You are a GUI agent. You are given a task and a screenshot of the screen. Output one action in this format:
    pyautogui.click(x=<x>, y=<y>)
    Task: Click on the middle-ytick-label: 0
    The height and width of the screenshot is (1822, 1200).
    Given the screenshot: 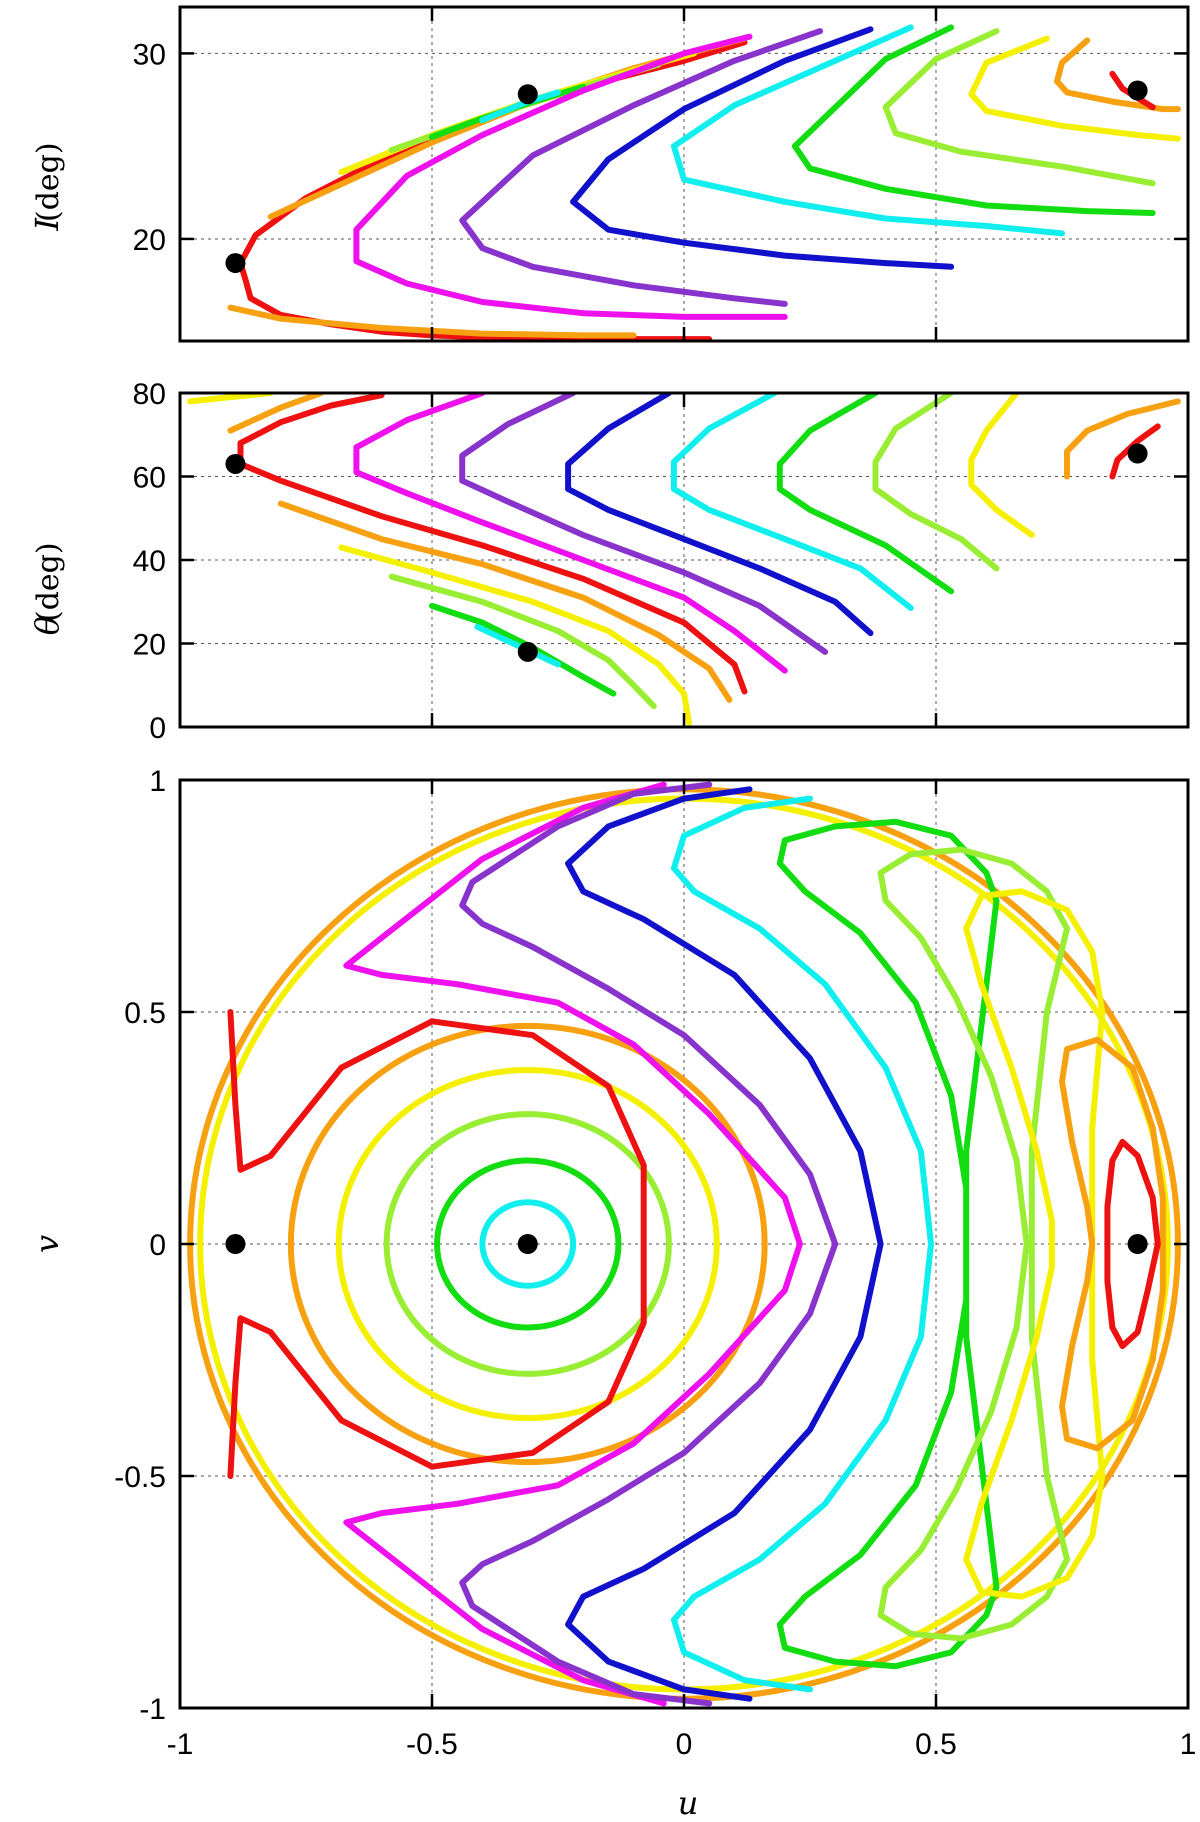 What is the action you would take?
    pyautogui.click(x=157, y=728)
    